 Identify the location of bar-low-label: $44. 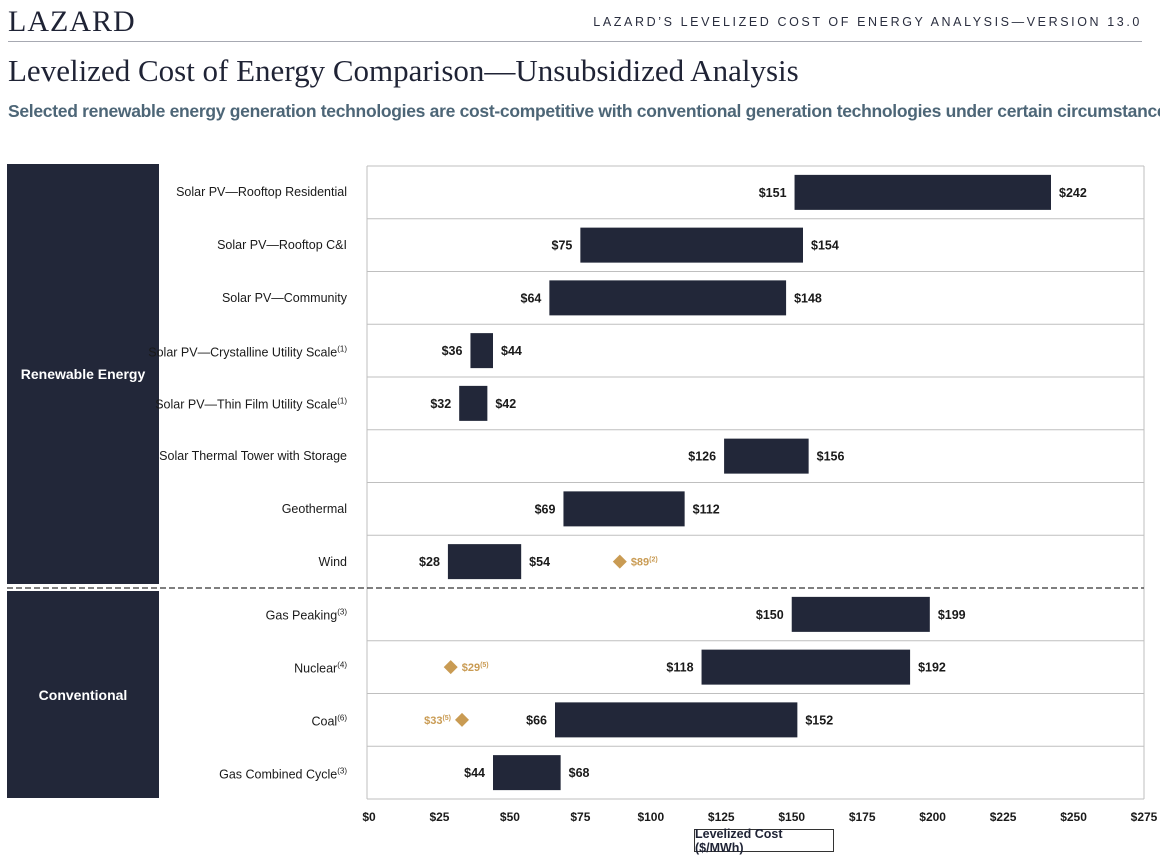
(474, 773).